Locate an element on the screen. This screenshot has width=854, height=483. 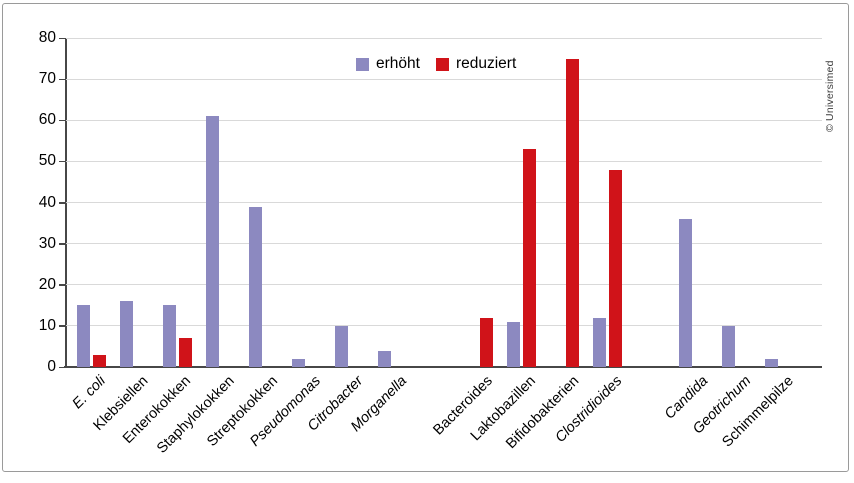
y-tick-label-20: 20 is located at coordinates (47, 284).